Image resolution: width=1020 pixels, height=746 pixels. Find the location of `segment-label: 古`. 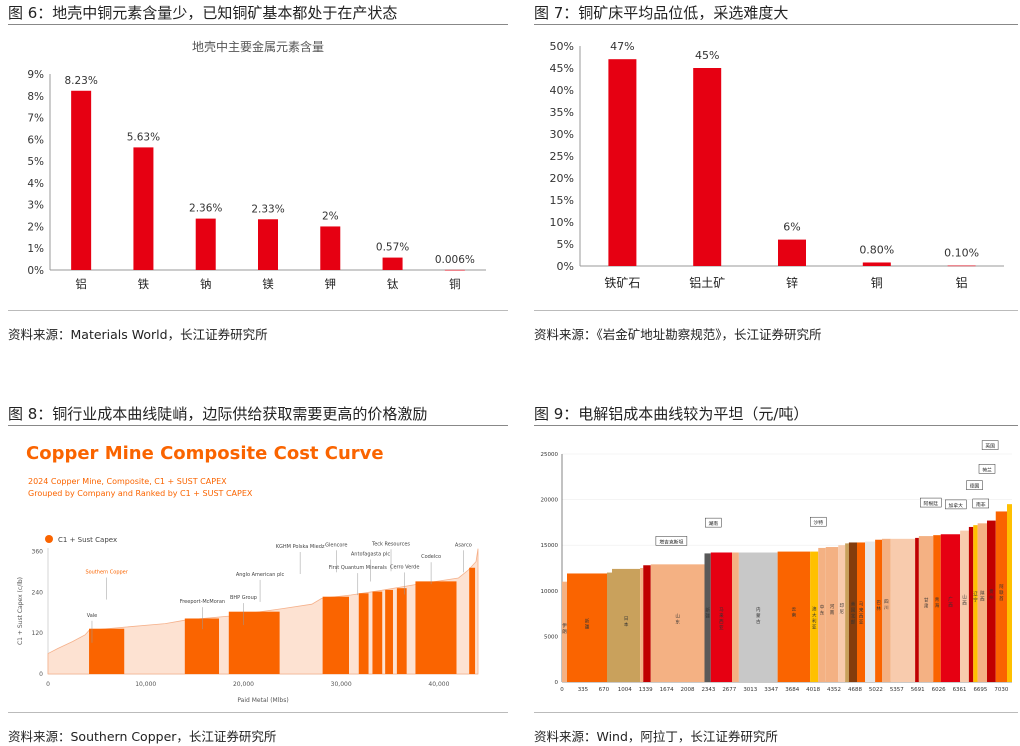

segment-label: 古 is located at coordinates (758, 621).